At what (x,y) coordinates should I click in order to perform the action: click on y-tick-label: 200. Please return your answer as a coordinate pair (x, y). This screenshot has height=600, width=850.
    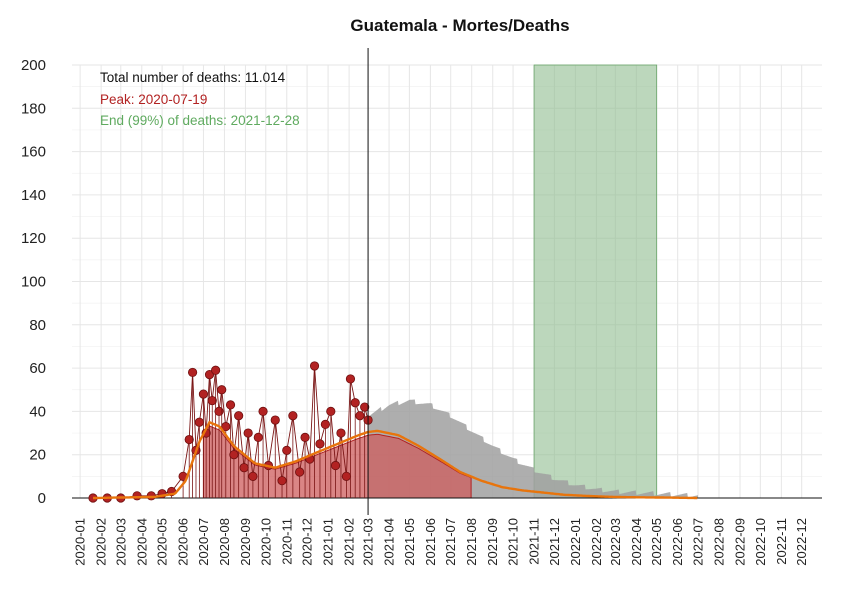
    Looking at the image, I should click on (33, 65).